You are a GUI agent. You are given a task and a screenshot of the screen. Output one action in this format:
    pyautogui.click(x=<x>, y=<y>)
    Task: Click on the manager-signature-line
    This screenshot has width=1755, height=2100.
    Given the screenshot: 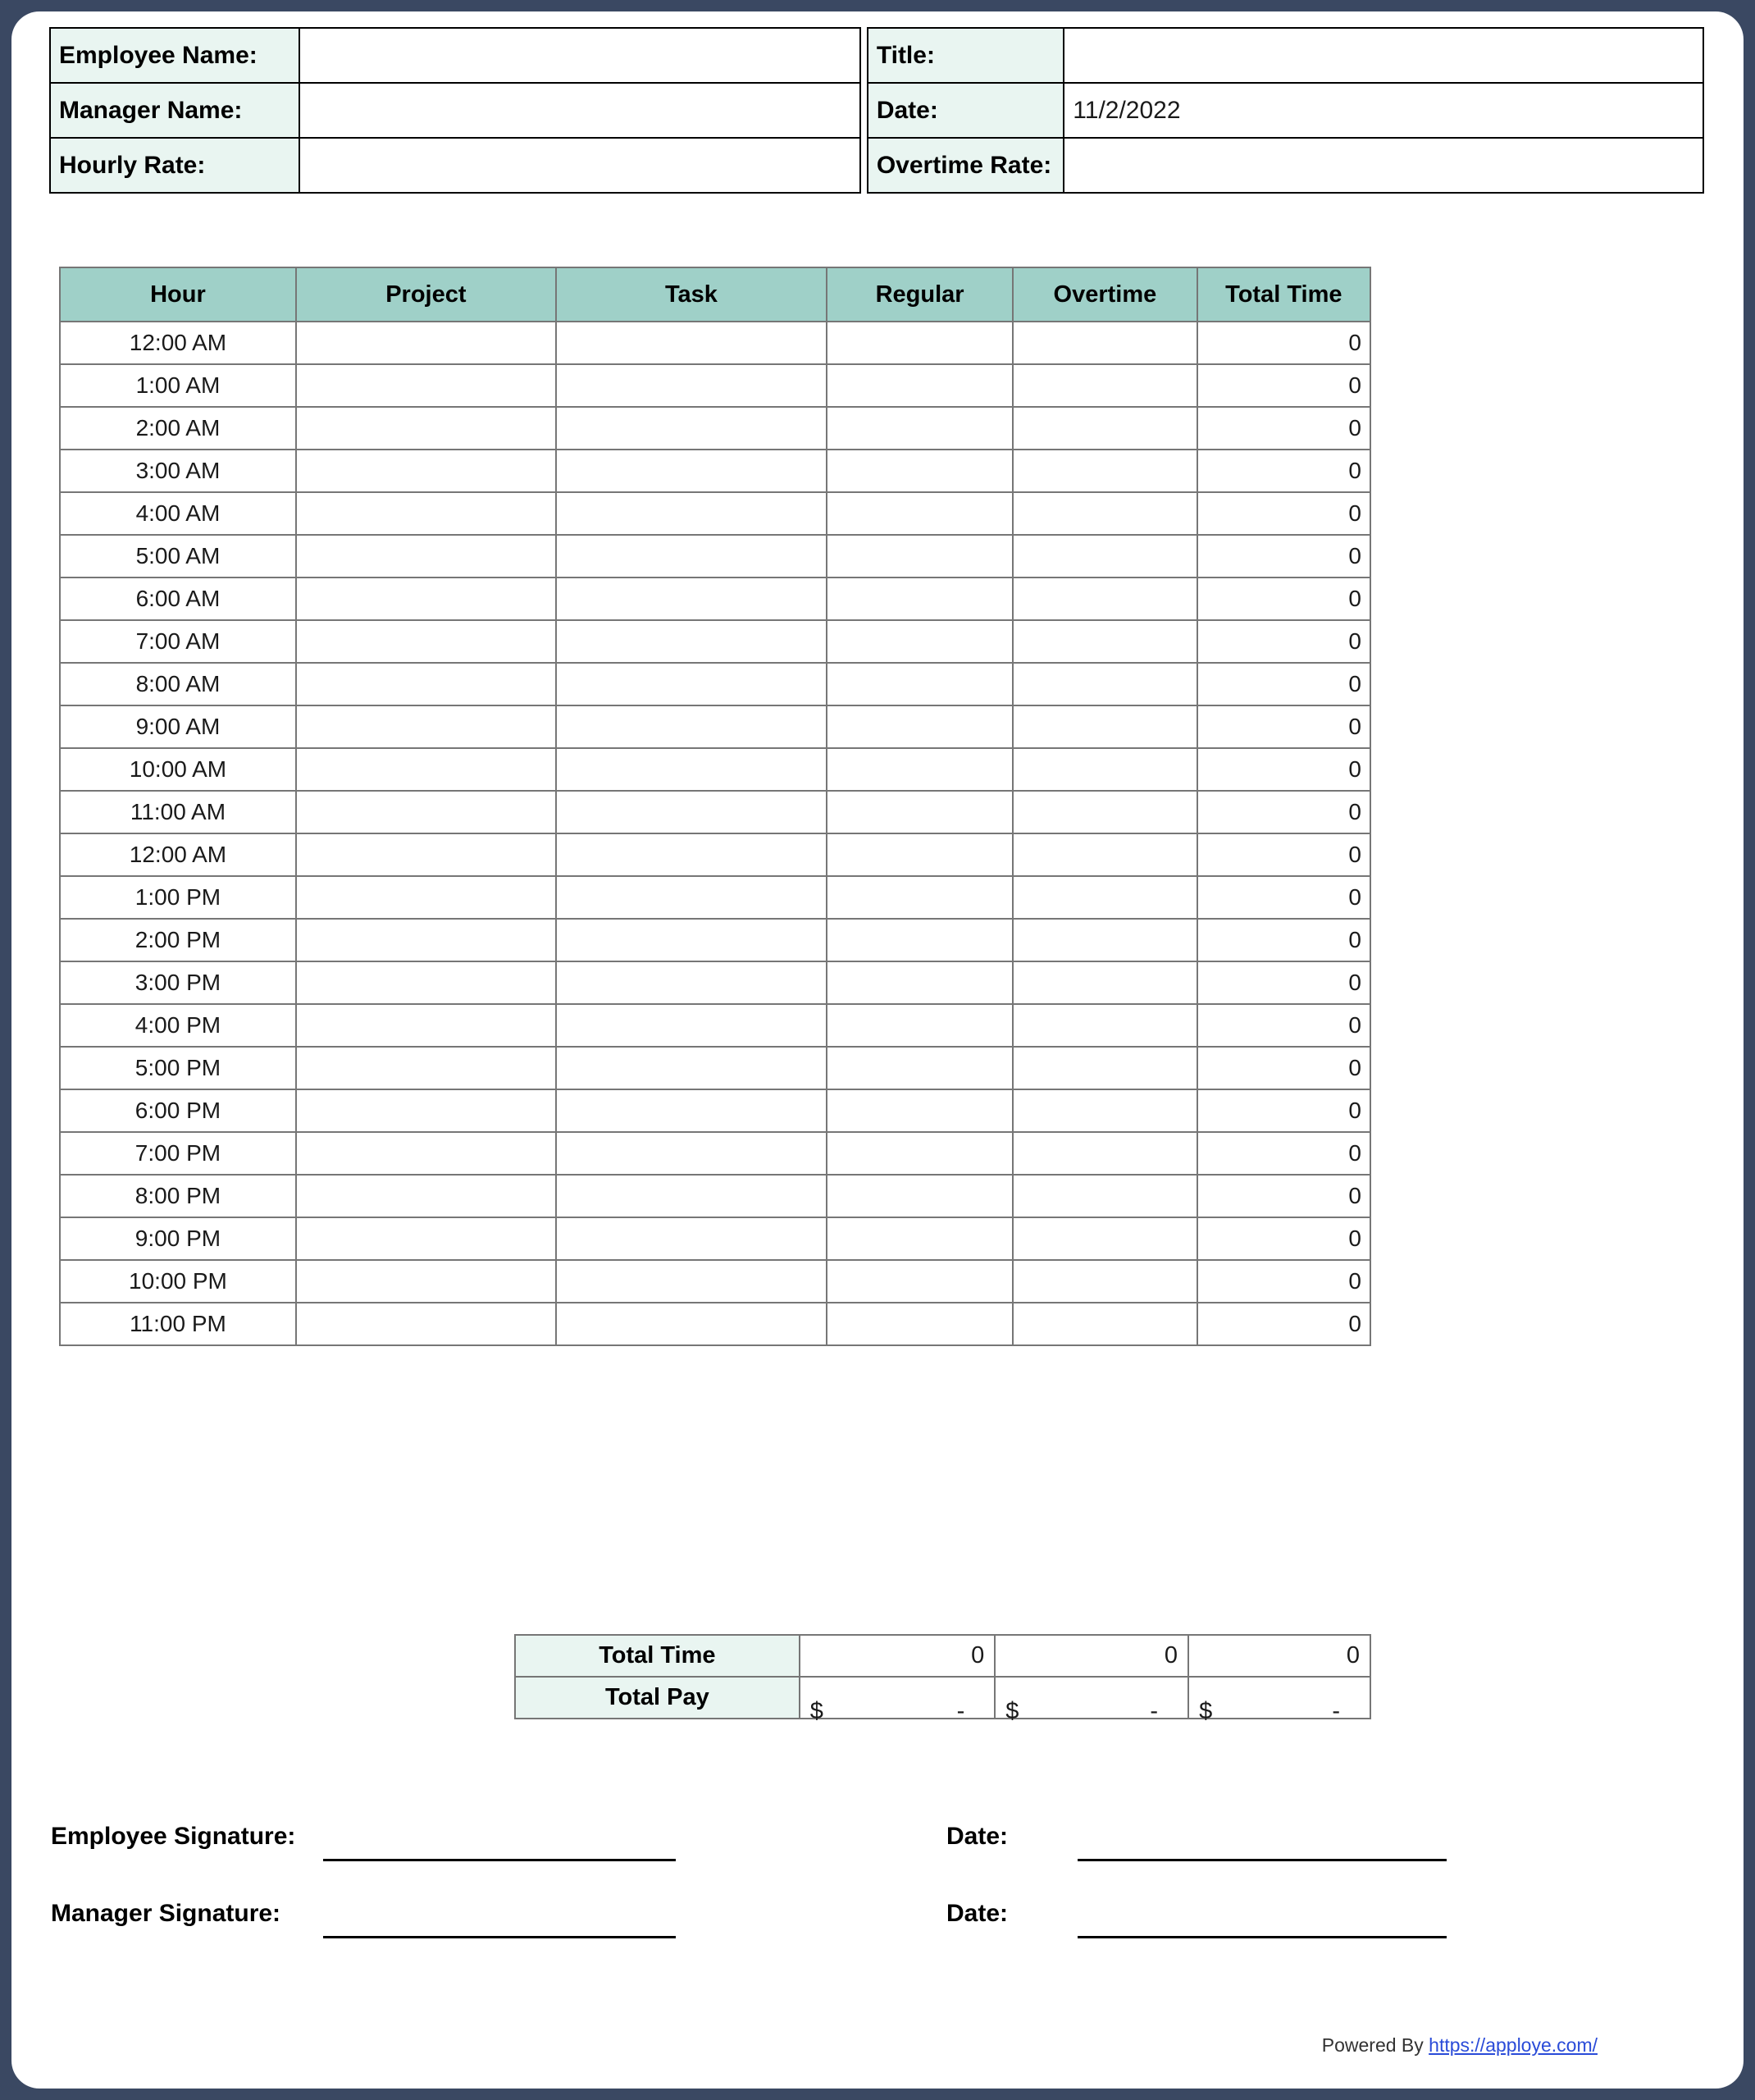 What is the action you would take?
    pyautogui.click(x=499, y=1937)
    